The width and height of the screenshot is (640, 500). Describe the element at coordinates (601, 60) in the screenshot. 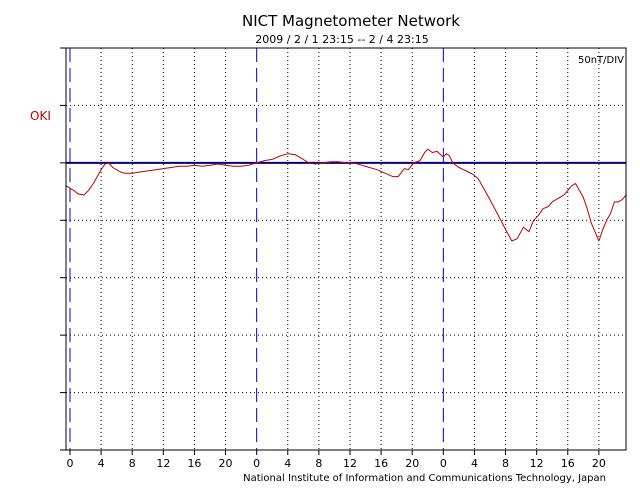

I see `scale-label: 50nT/DIV` at that location.